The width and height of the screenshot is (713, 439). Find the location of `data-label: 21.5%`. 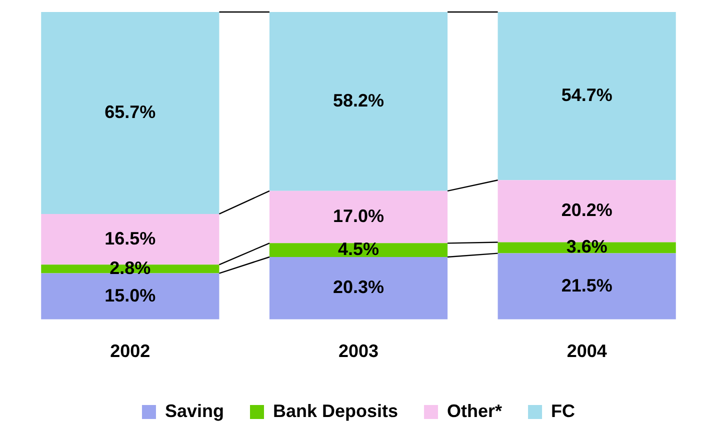

data-label: 21.5% is located at coordinates (586, 285).